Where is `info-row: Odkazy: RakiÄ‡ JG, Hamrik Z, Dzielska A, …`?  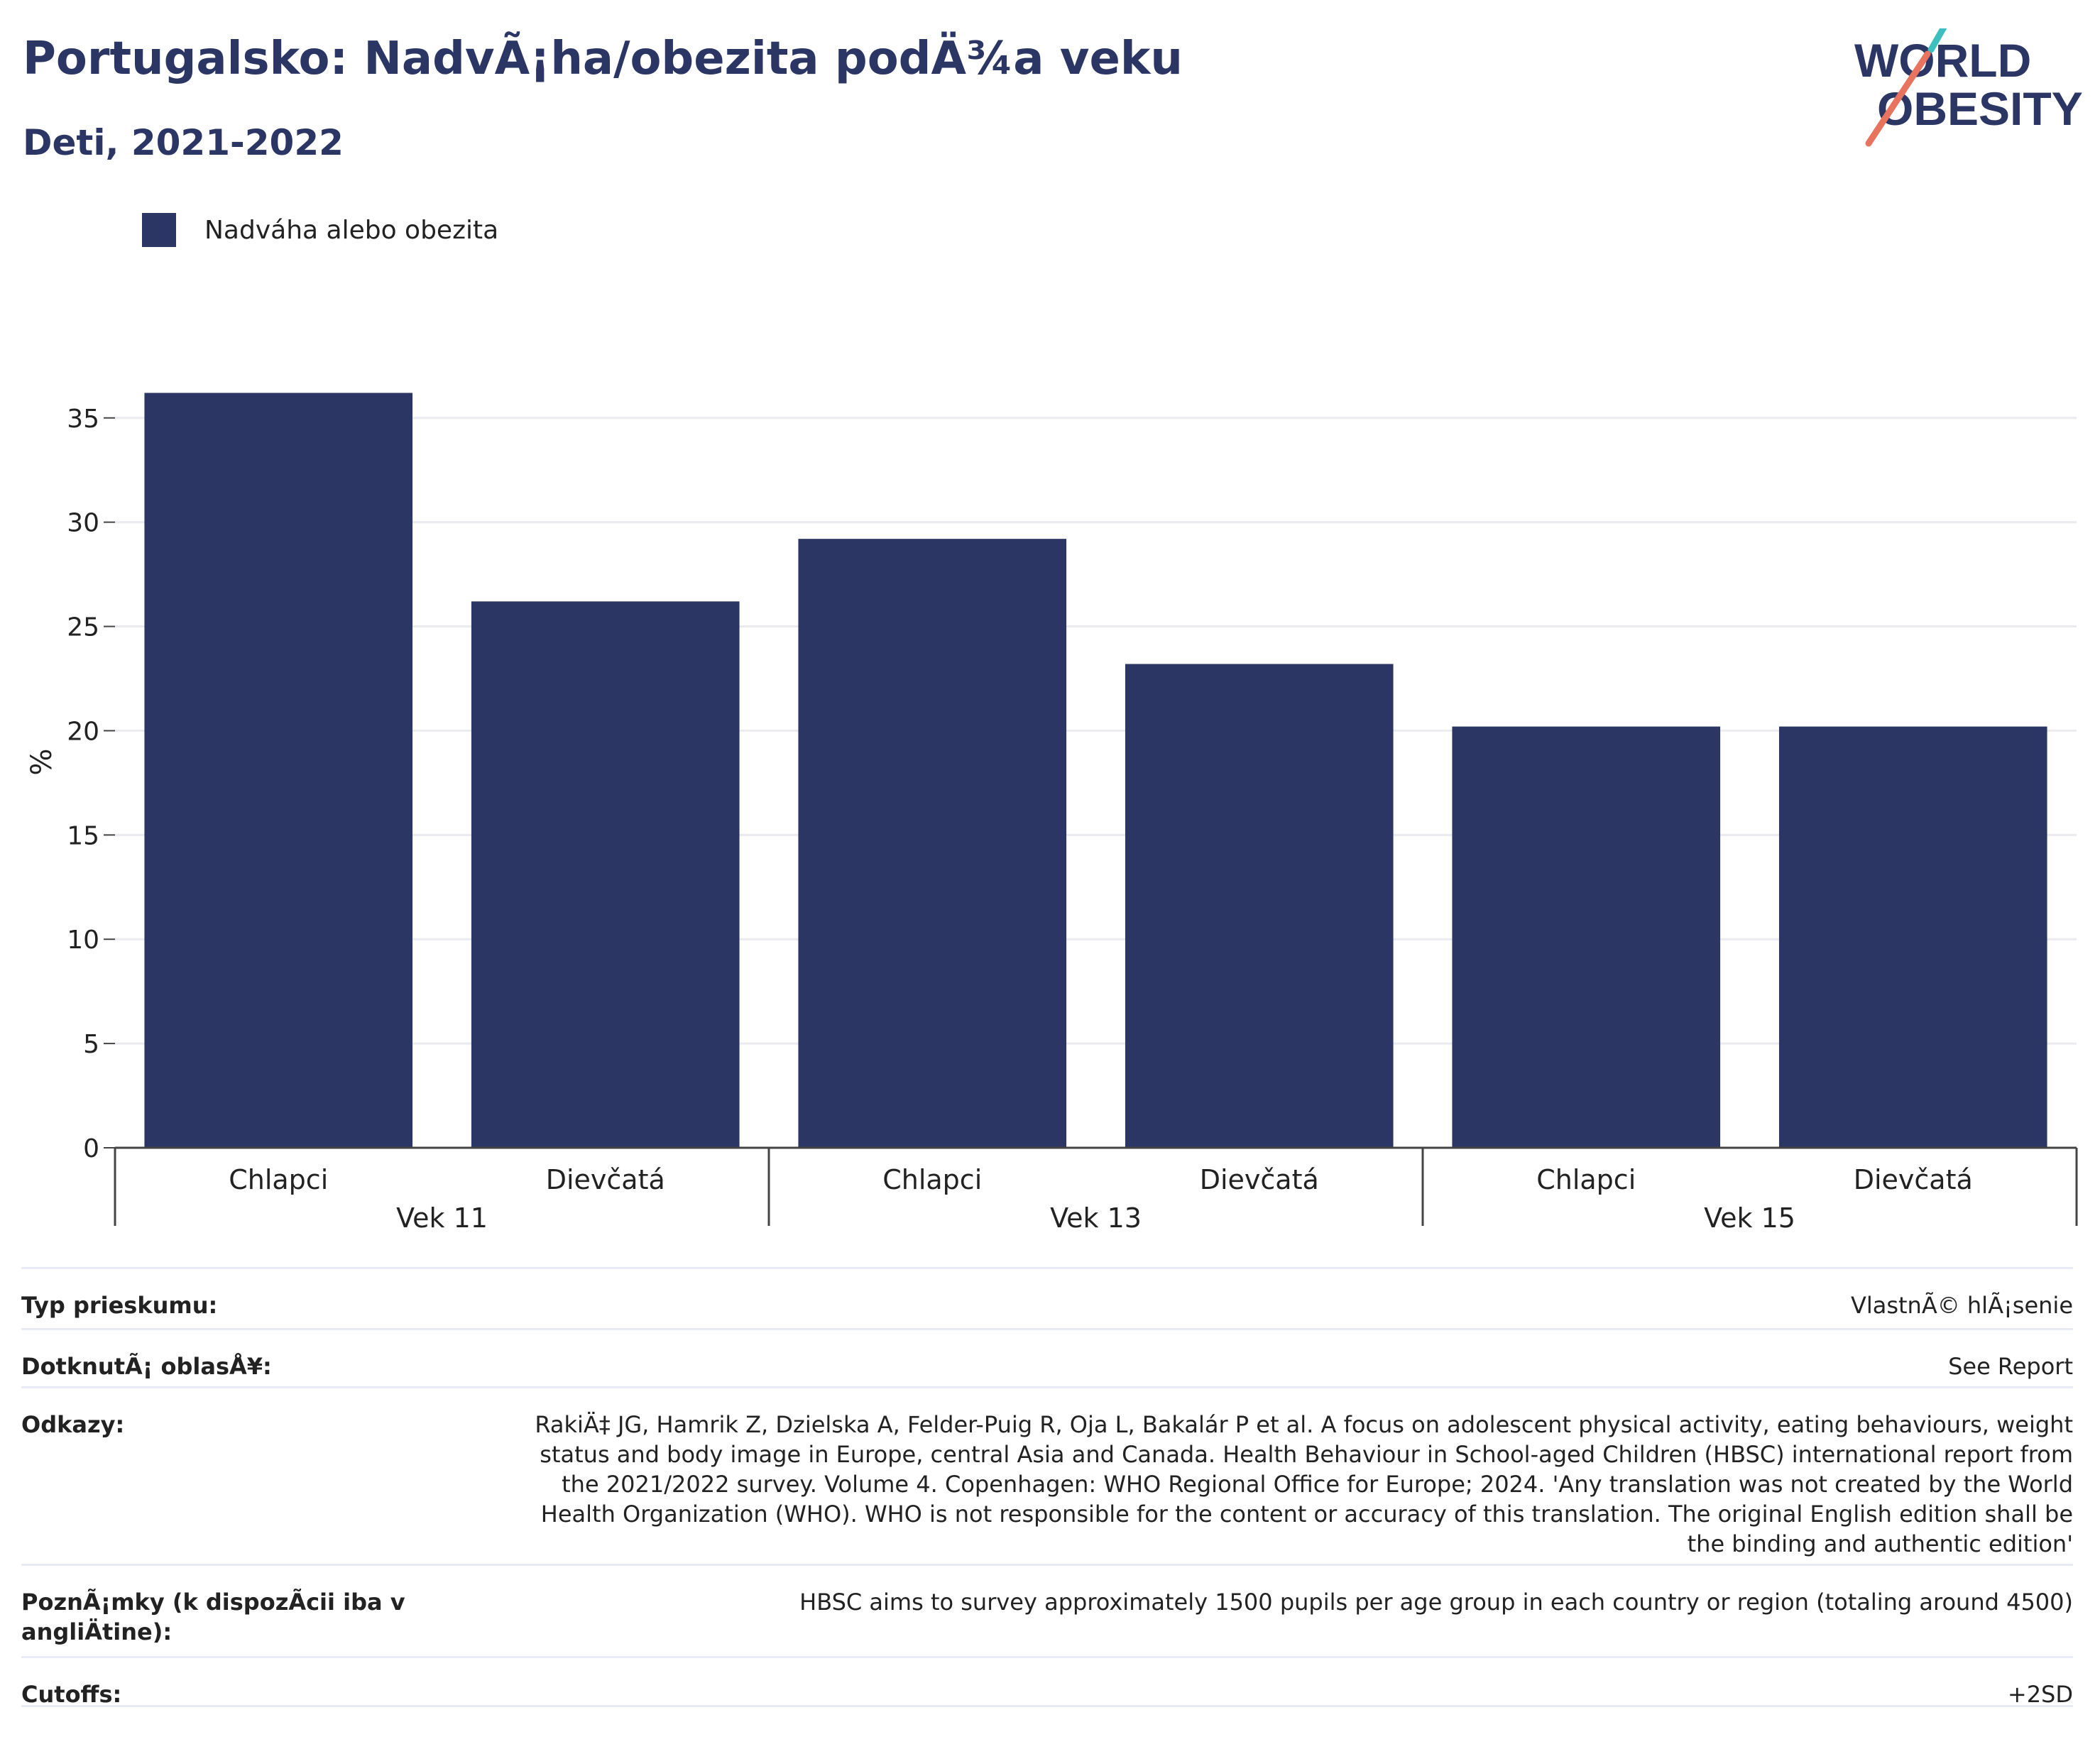 info-row: Odkazy: RakiÄ‡ JG, Hamrik Z, Dzielska A, … is located at coordinates (1047, 1475).